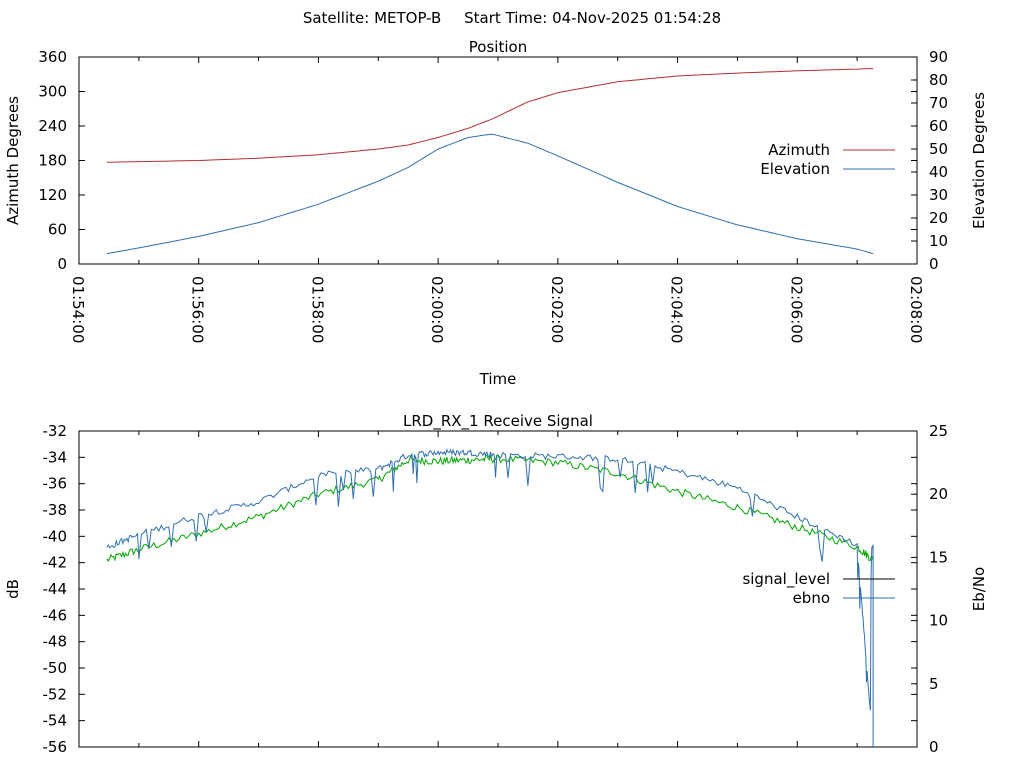 Image resolution: width=1024 pixels, height=773 pixels. What do you see at coordinates (938, 557) in the screenshot?
I see `chart-2-y2tick-label: 15` at bounding box center [938, 557].